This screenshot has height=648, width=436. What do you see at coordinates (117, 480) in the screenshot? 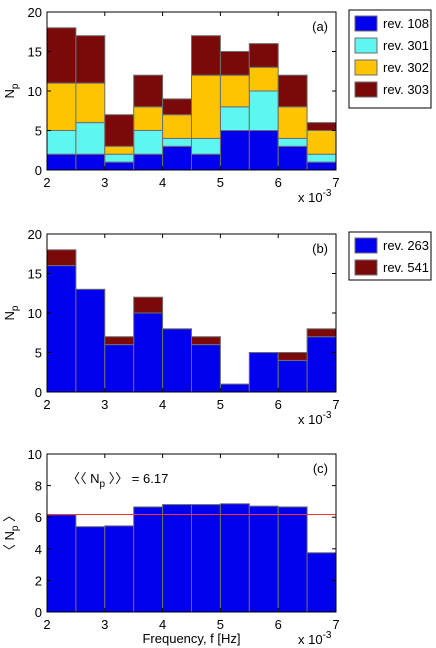
I see `mean-annotation: 〈〈 Np 〉〉 = 6.17` at bounding box center [117, 480].